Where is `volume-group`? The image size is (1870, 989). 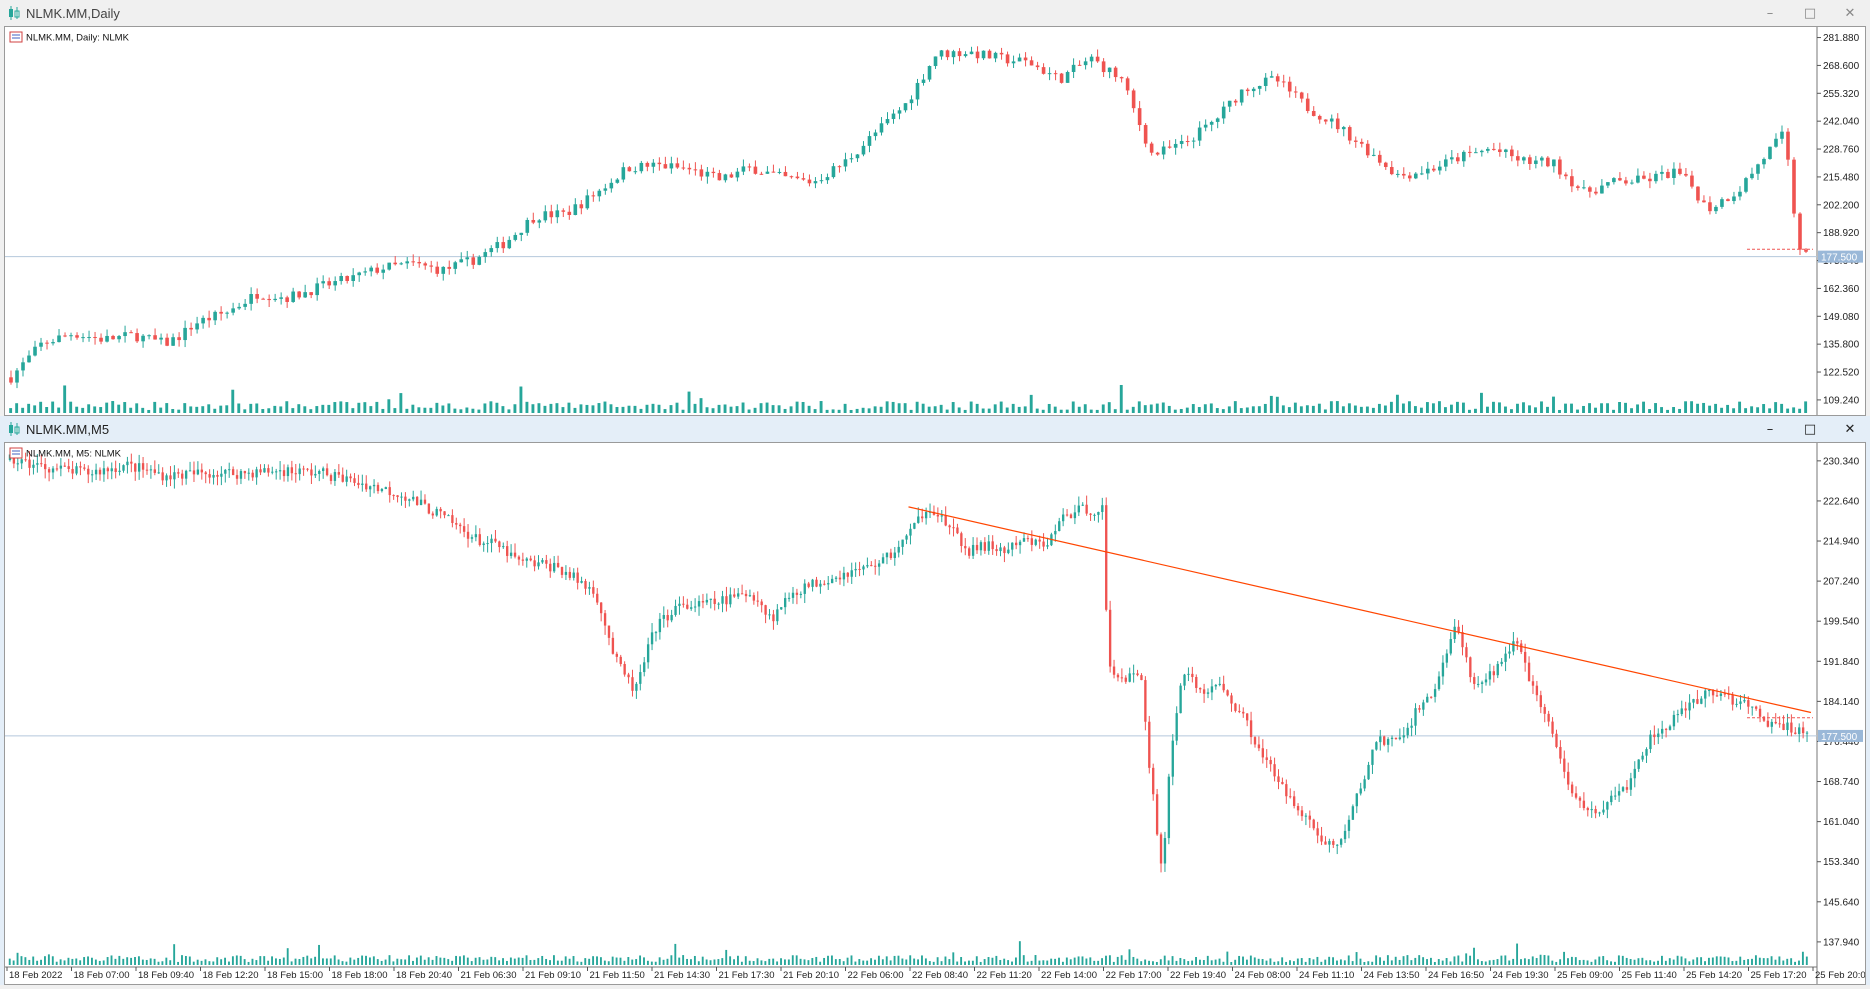
volume-group is located at coordinates (908, 398).